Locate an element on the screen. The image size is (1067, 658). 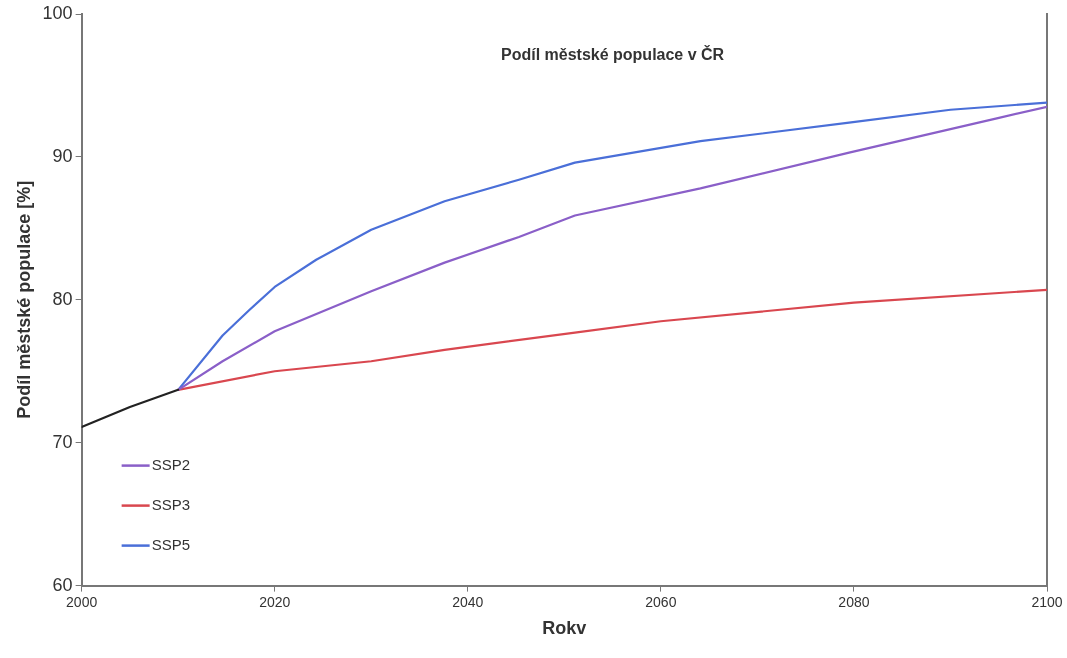
text: Podíl městské populace v ČR is located at coordinates (612, 54).